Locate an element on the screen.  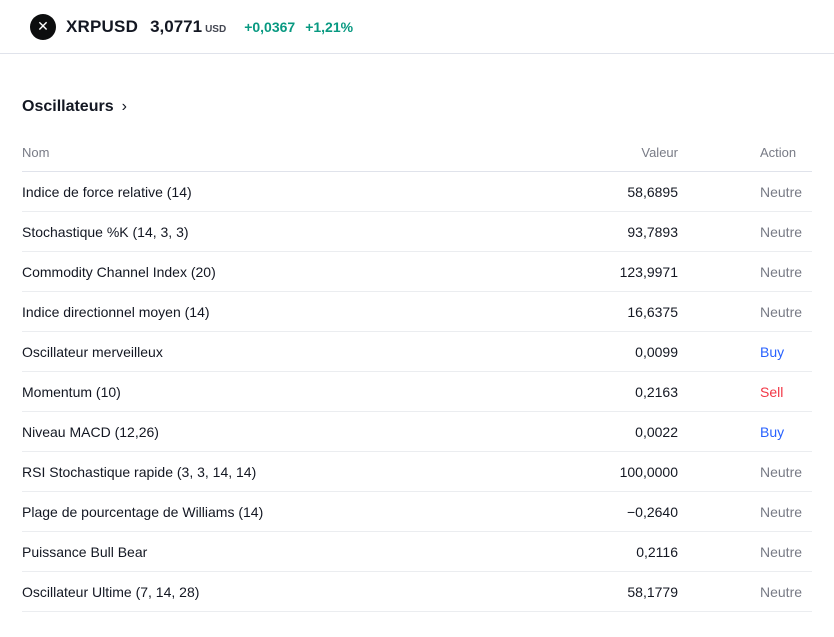
table-row: Niveau MACD (12,26) 0,0022 Buy is located at coordinates (417, 432).